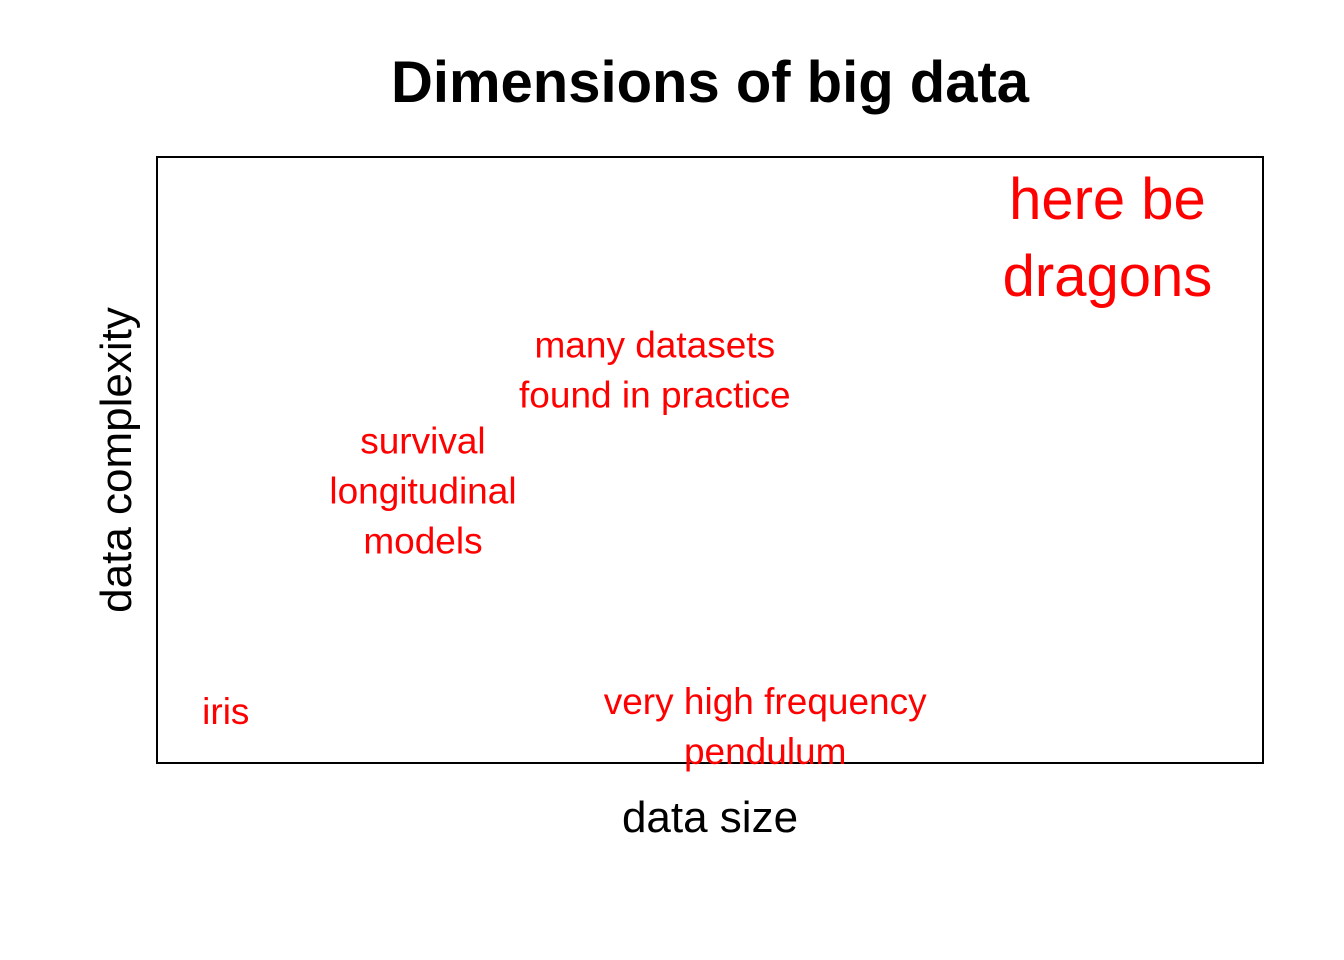 The image size is (1344, 960). I want to click on annotation-line: dragons, so click(1108, 276).